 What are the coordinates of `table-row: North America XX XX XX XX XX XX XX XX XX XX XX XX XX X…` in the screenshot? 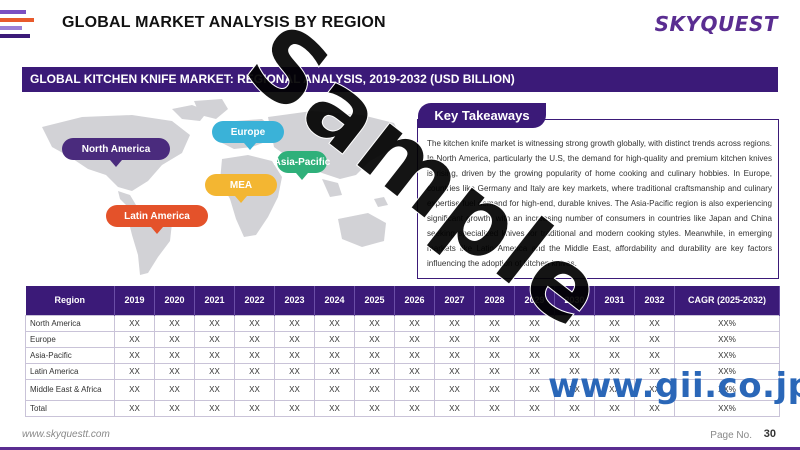 It's located at (402, 323).